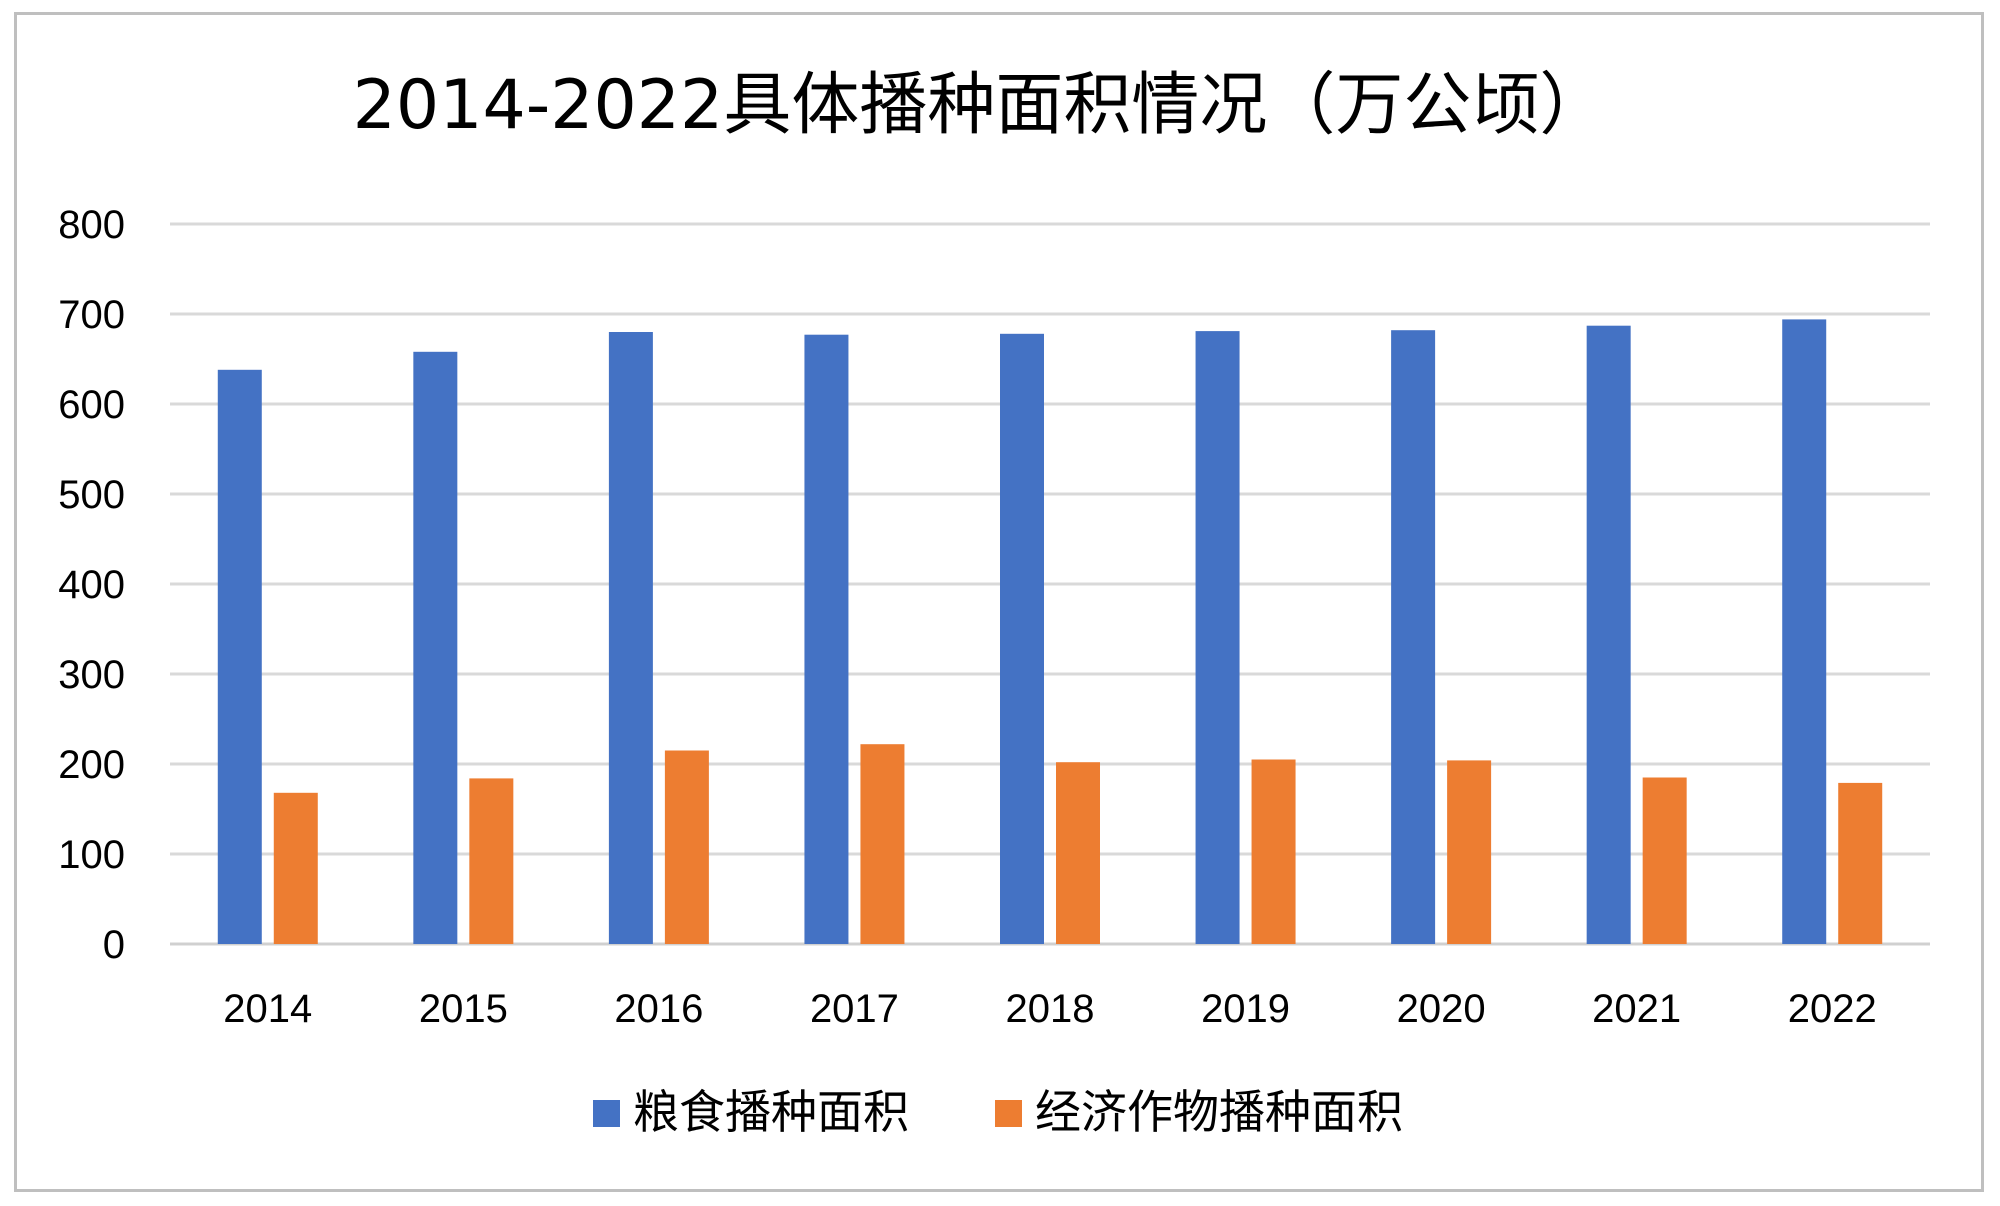  Describe the element at coordinates (1219, 1112) in the screenshot. I see `legend-label: 经济作物播种面积` at that location.